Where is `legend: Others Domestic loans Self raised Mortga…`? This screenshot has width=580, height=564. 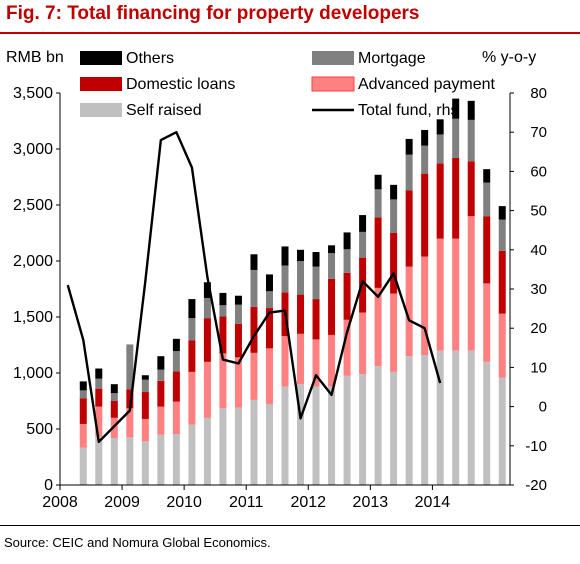 legend: Others Domestic loans Self raised Mortga… is located at coordinates (288, 84).